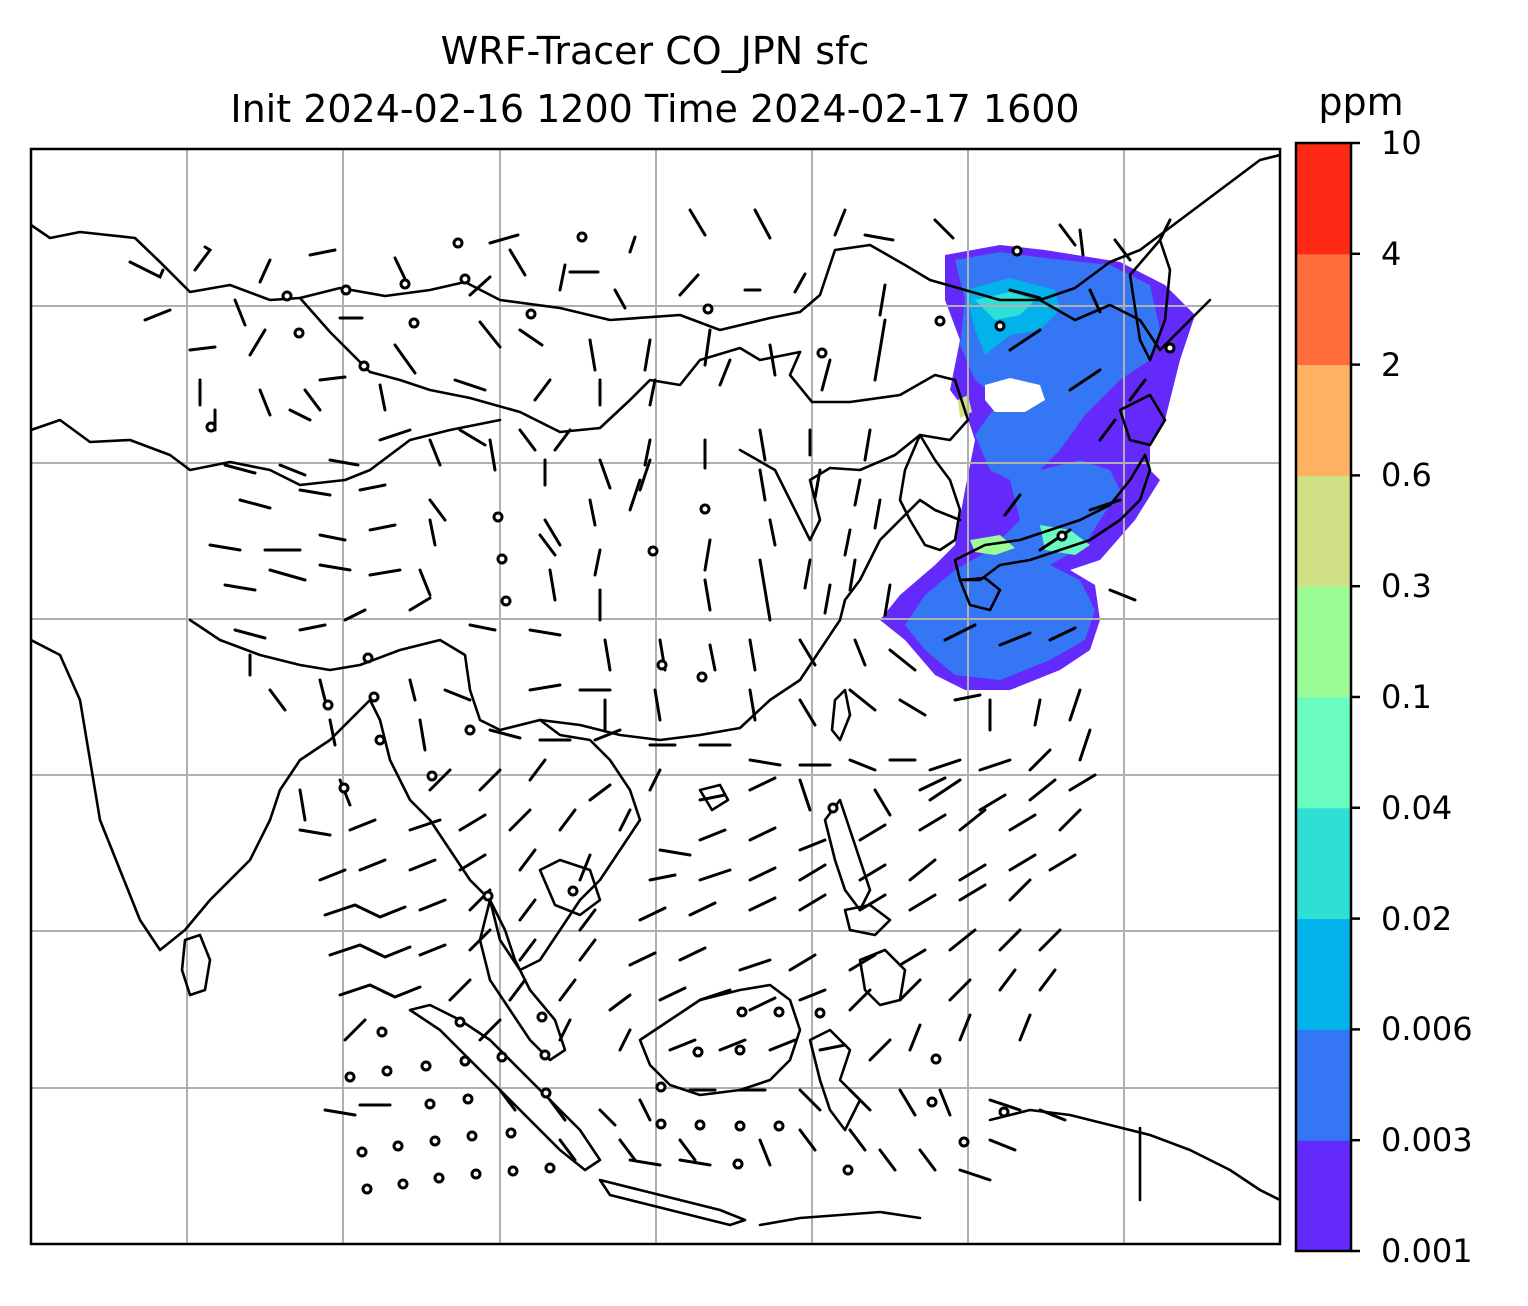 Image resolution: width=1528 pixels, height=1306 pixels. I want to click on colorbar-tick-label: 0.3, so click(1406, 586).